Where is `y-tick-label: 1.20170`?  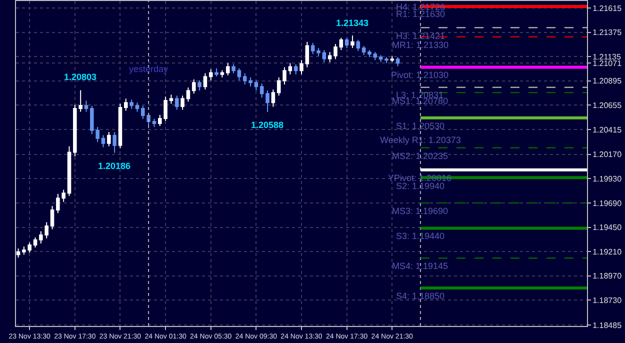
y-tick-label: 1.20170 is located at coordinates (607, 155).